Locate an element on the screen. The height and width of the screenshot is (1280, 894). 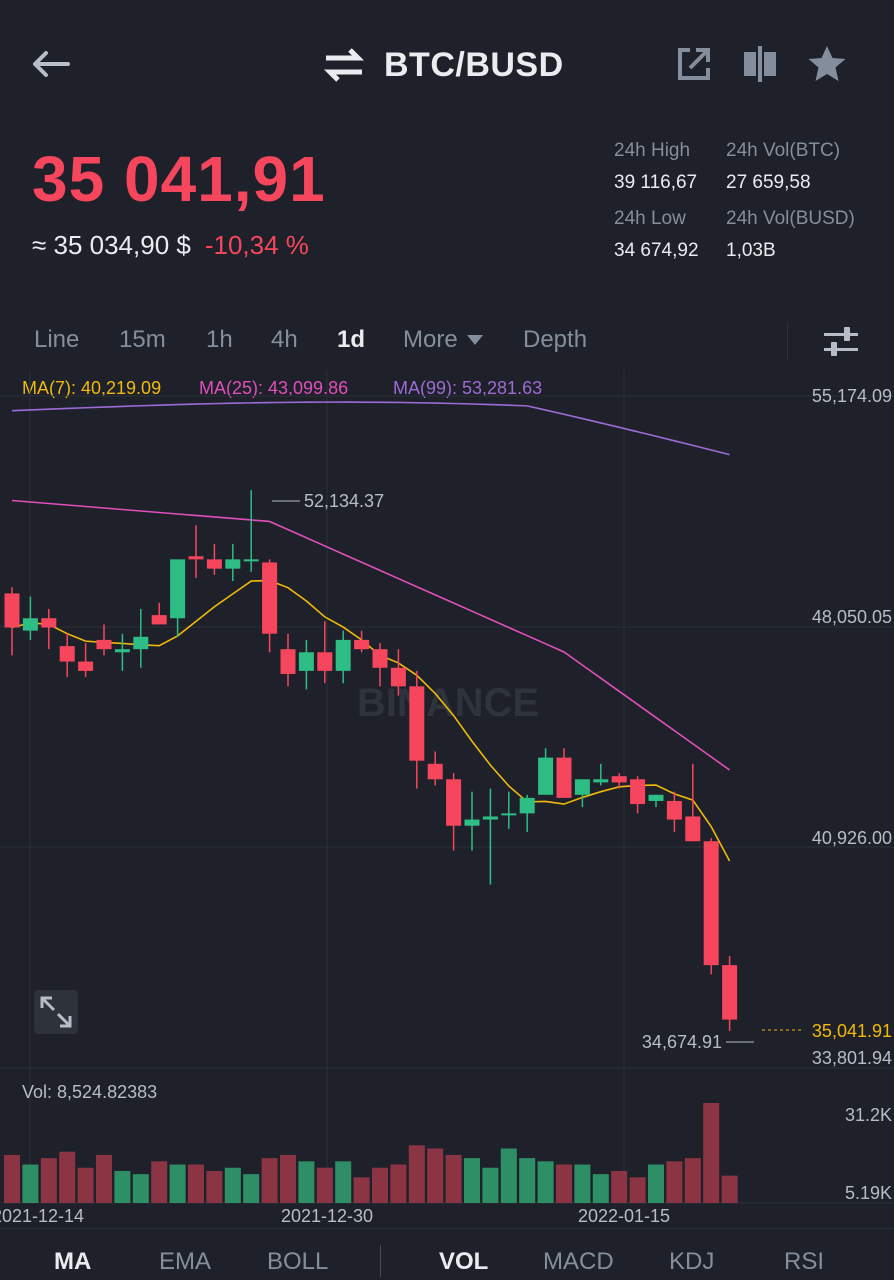
pair-title: BTC/BUSD is located at coordinates (474, 64).